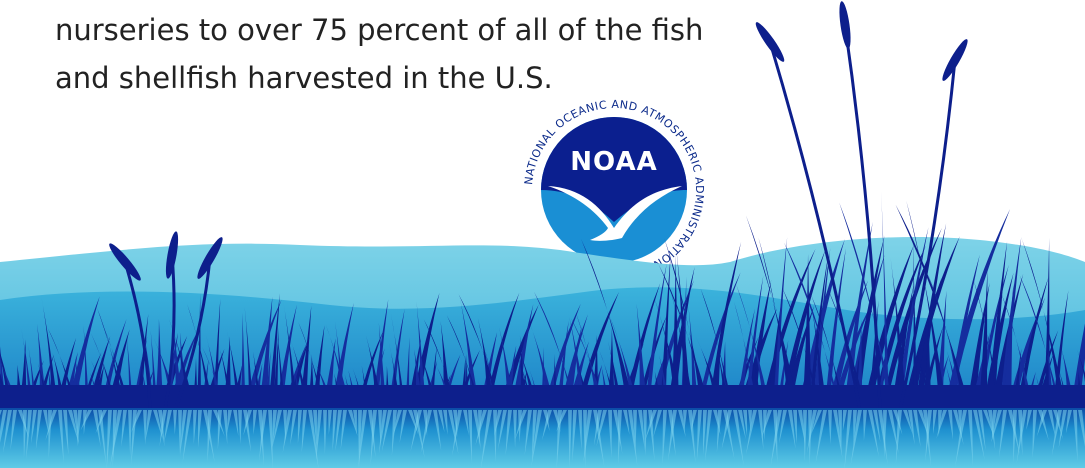 Image resolution: width=1085 pixels, height=468 pixels. Describe the element at coordinates (542, 397) in the screenshot. I see `grass-base` at that location.